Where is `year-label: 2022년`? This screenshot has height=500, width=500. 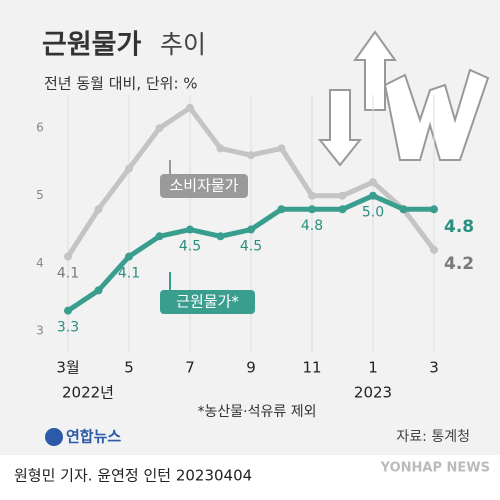 year-label: 2022년 is located at coordinates (88, 393).